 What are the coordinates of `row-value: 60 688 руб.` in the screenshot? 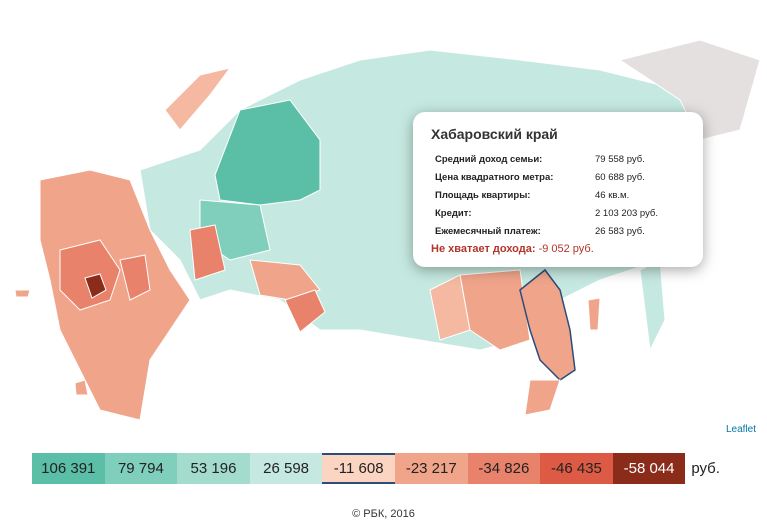 It's located at (620, 177).